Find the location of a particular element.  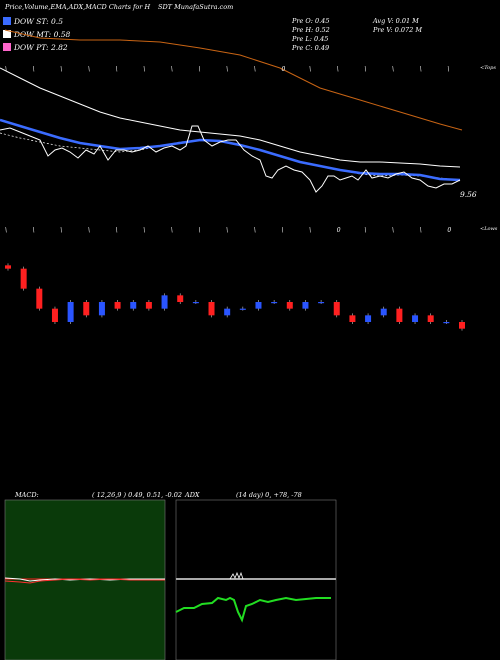

legend-swatch-pt is located at coordinates (7, 47).